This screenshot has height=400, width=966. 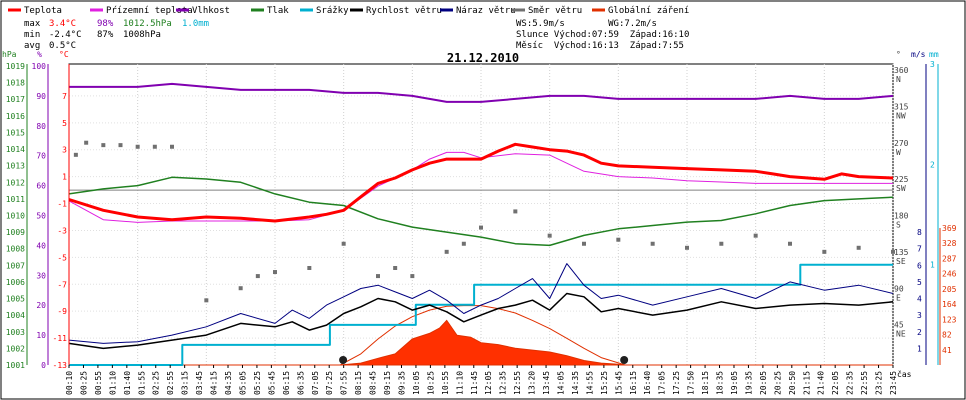 What do you see at coordinates (15, 249) in the screenshot?
I see `axis-hpa-tick: 1008` at bounding box center [15, 249].